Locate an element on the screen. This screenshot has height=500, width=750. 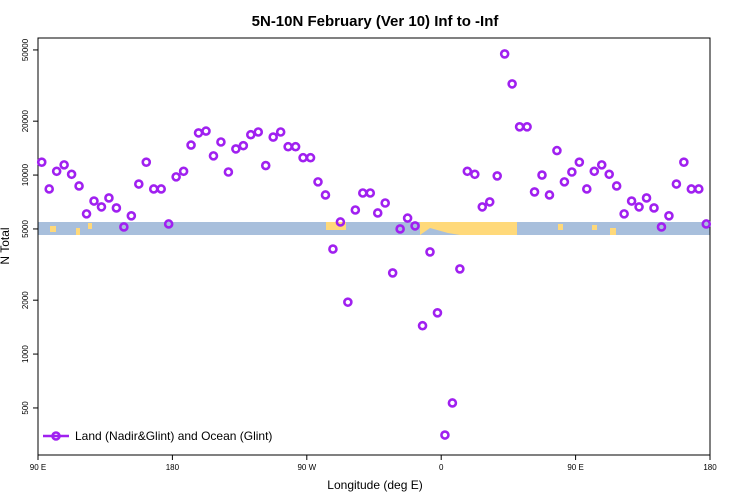
chart-title: 5N-10N February (Ver 10) Inf to -Inf is located at coordinates (376, 21).